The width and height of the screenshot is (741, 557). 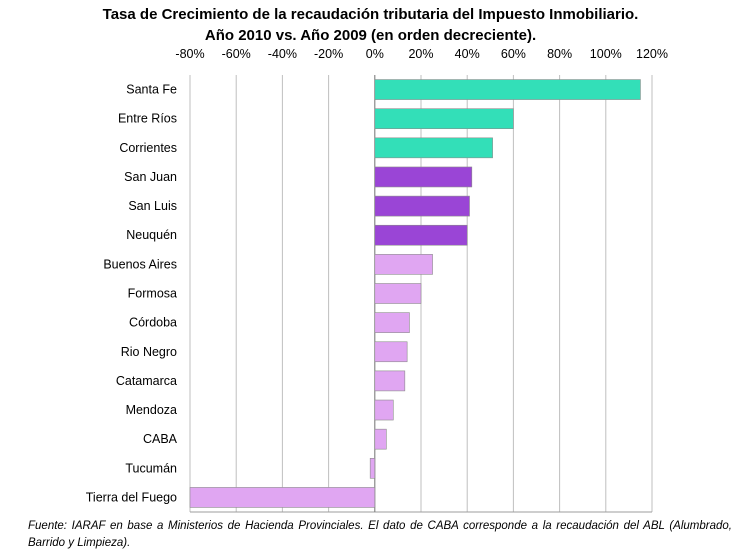 I want to click on x-tick-label-0: -80%, so click(x=189, y=54).